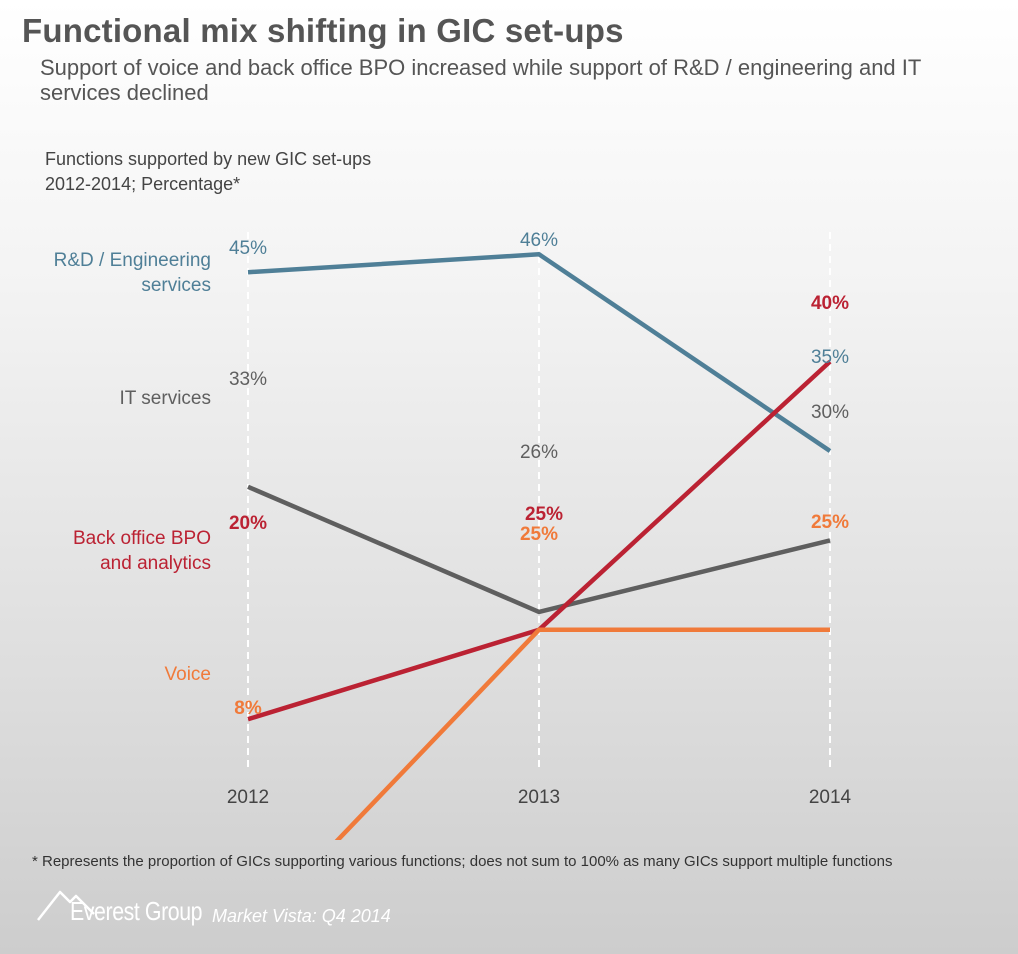  Describe the element at coordinates (143, 184) in the screenshot. I see `chart-caption-line2: 2012-2014; Percentage*` at that location.